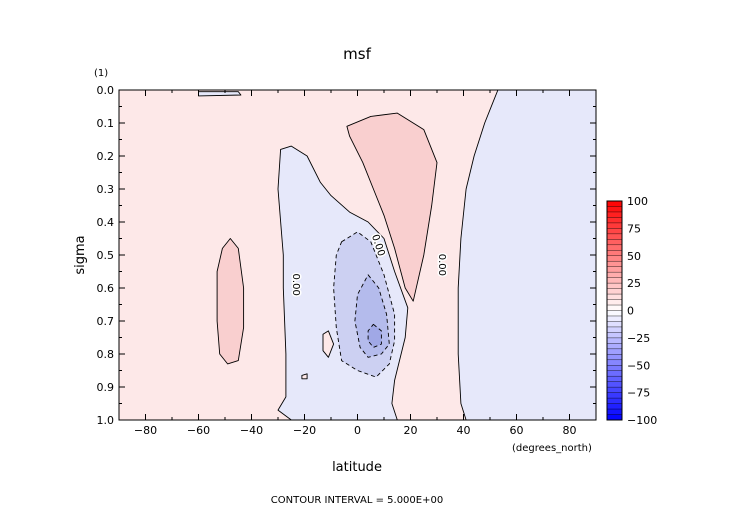  Describe the element at coordinates (304, 430) in the screenshot. I see `x-tick-label: −20` at that location.